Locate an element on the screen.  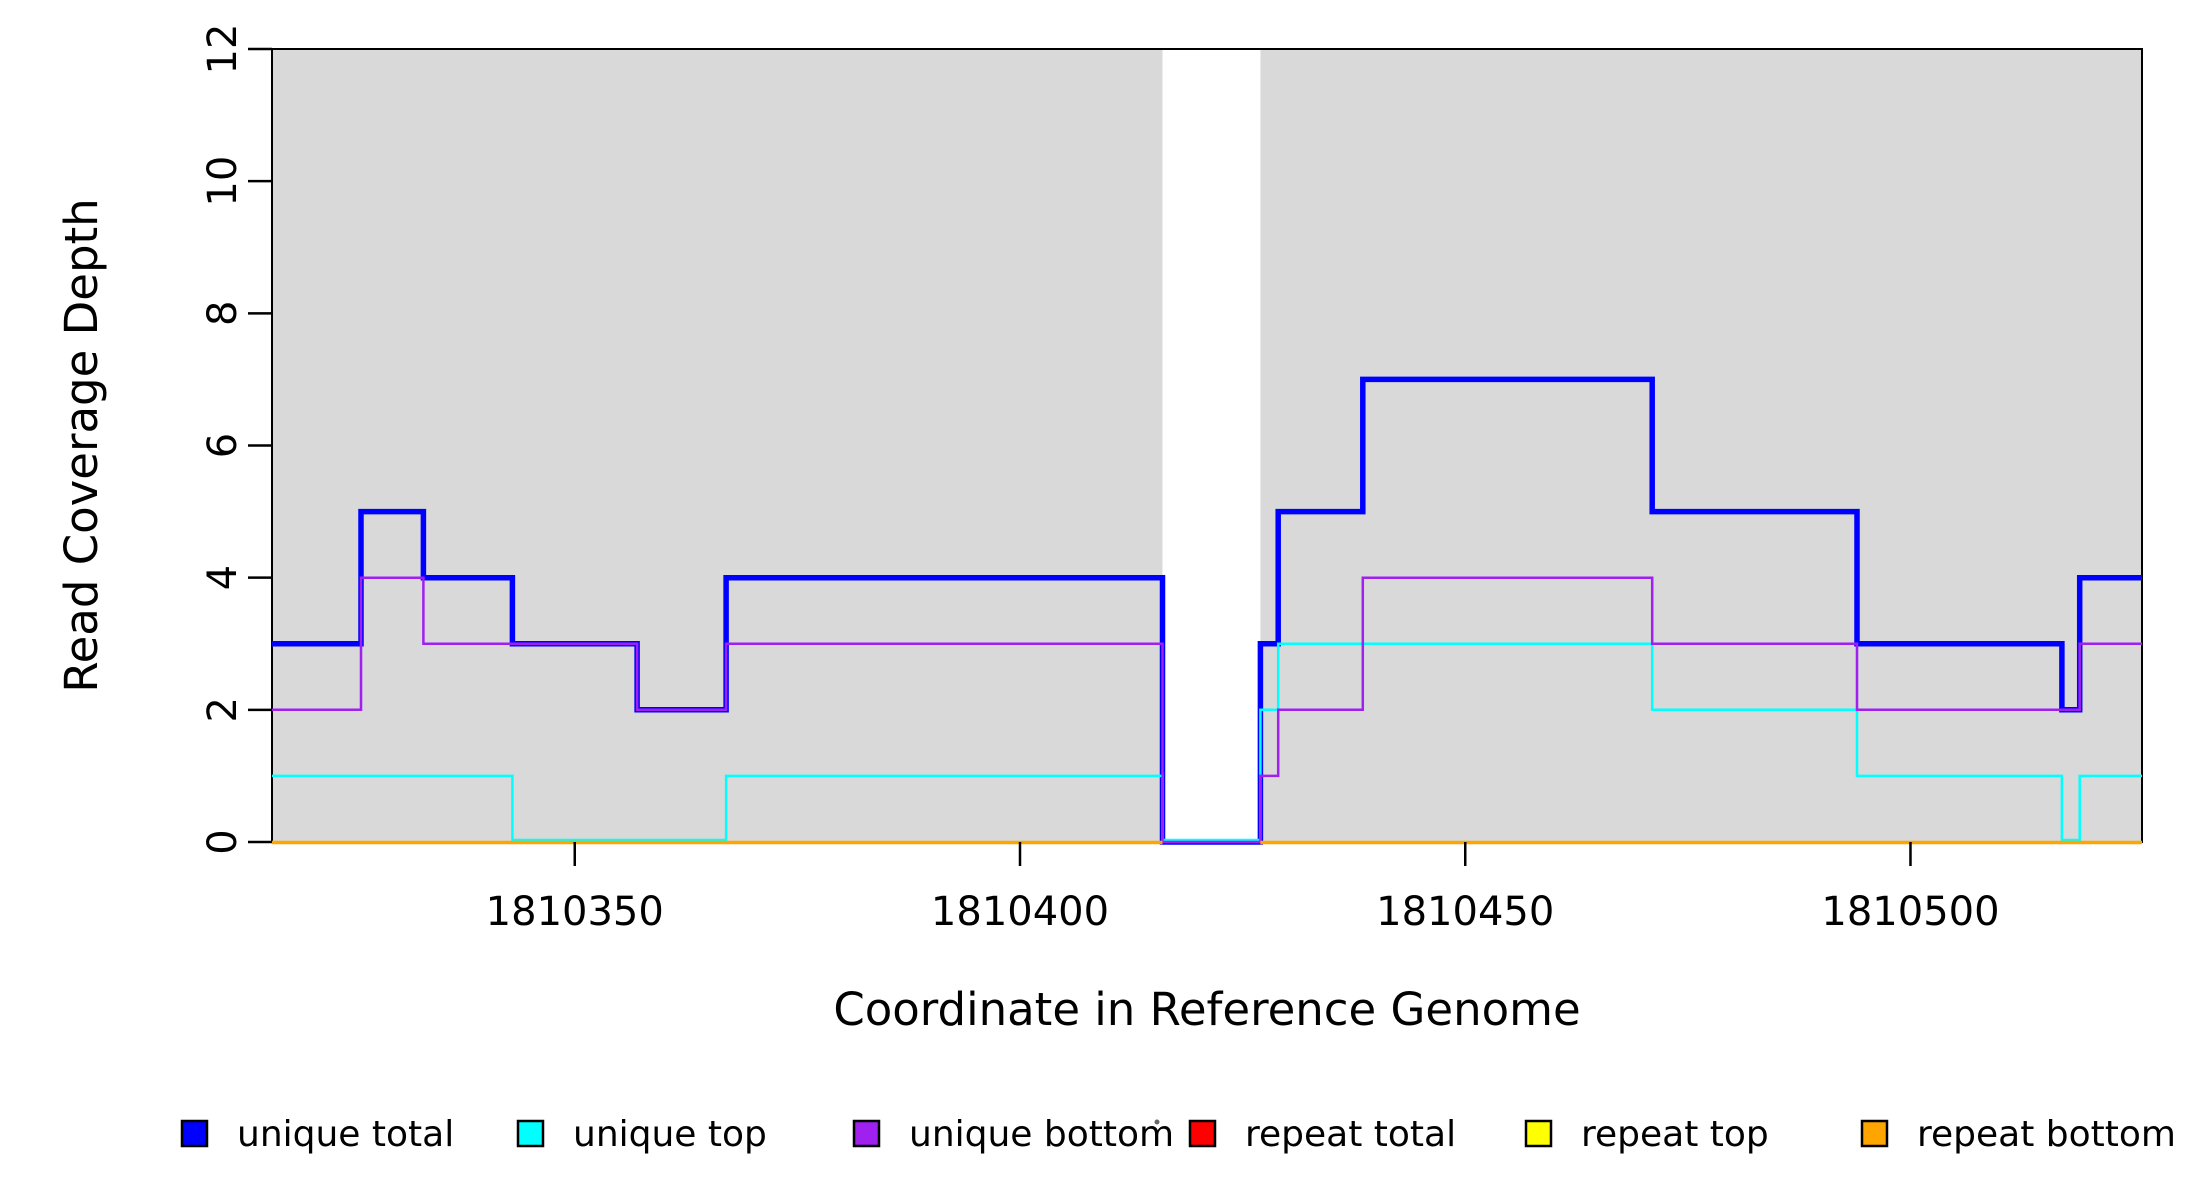
x-axis-title: Coordinate in Reference Genome is located at coordinates (1206, 1009).